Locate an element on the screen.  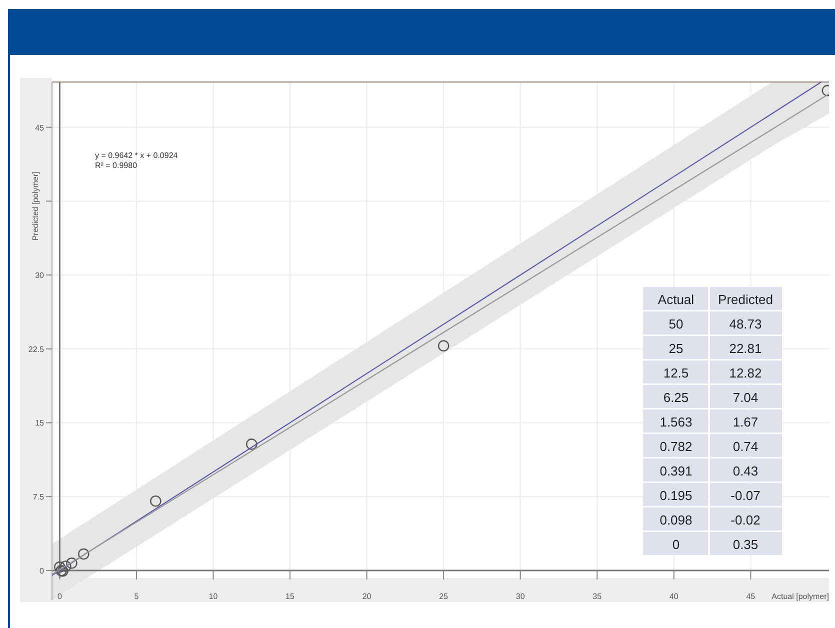
data-label: 0.35 is located at coordinates (745, 544).